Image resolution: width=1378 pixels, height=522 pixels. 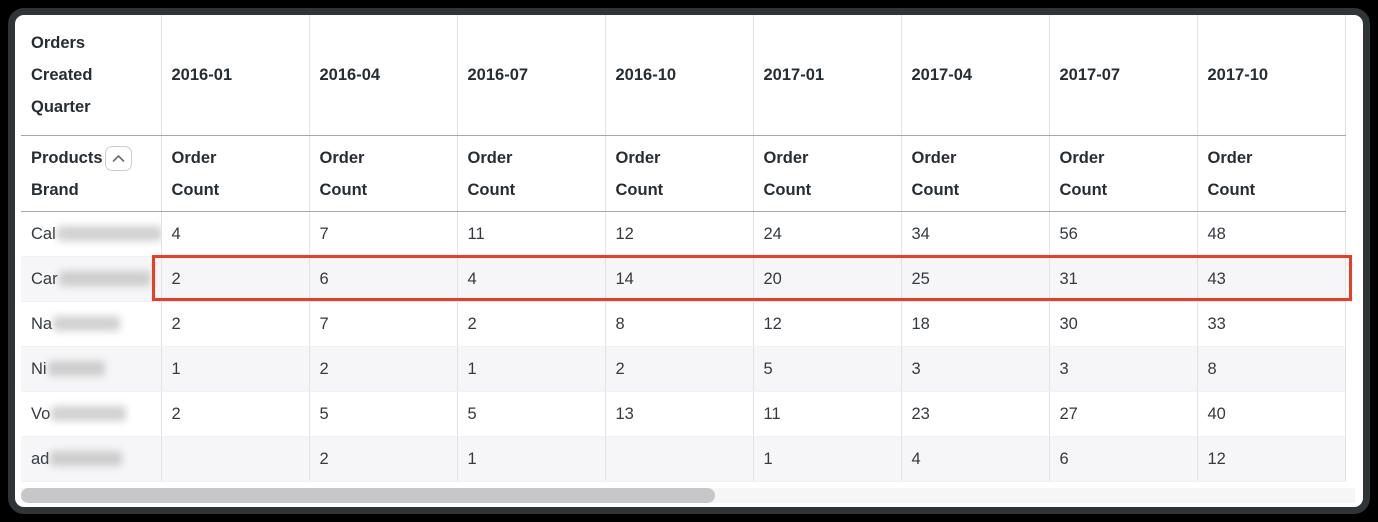 I want to click on horizontal-scrollbar, so click(x=688, y=495).